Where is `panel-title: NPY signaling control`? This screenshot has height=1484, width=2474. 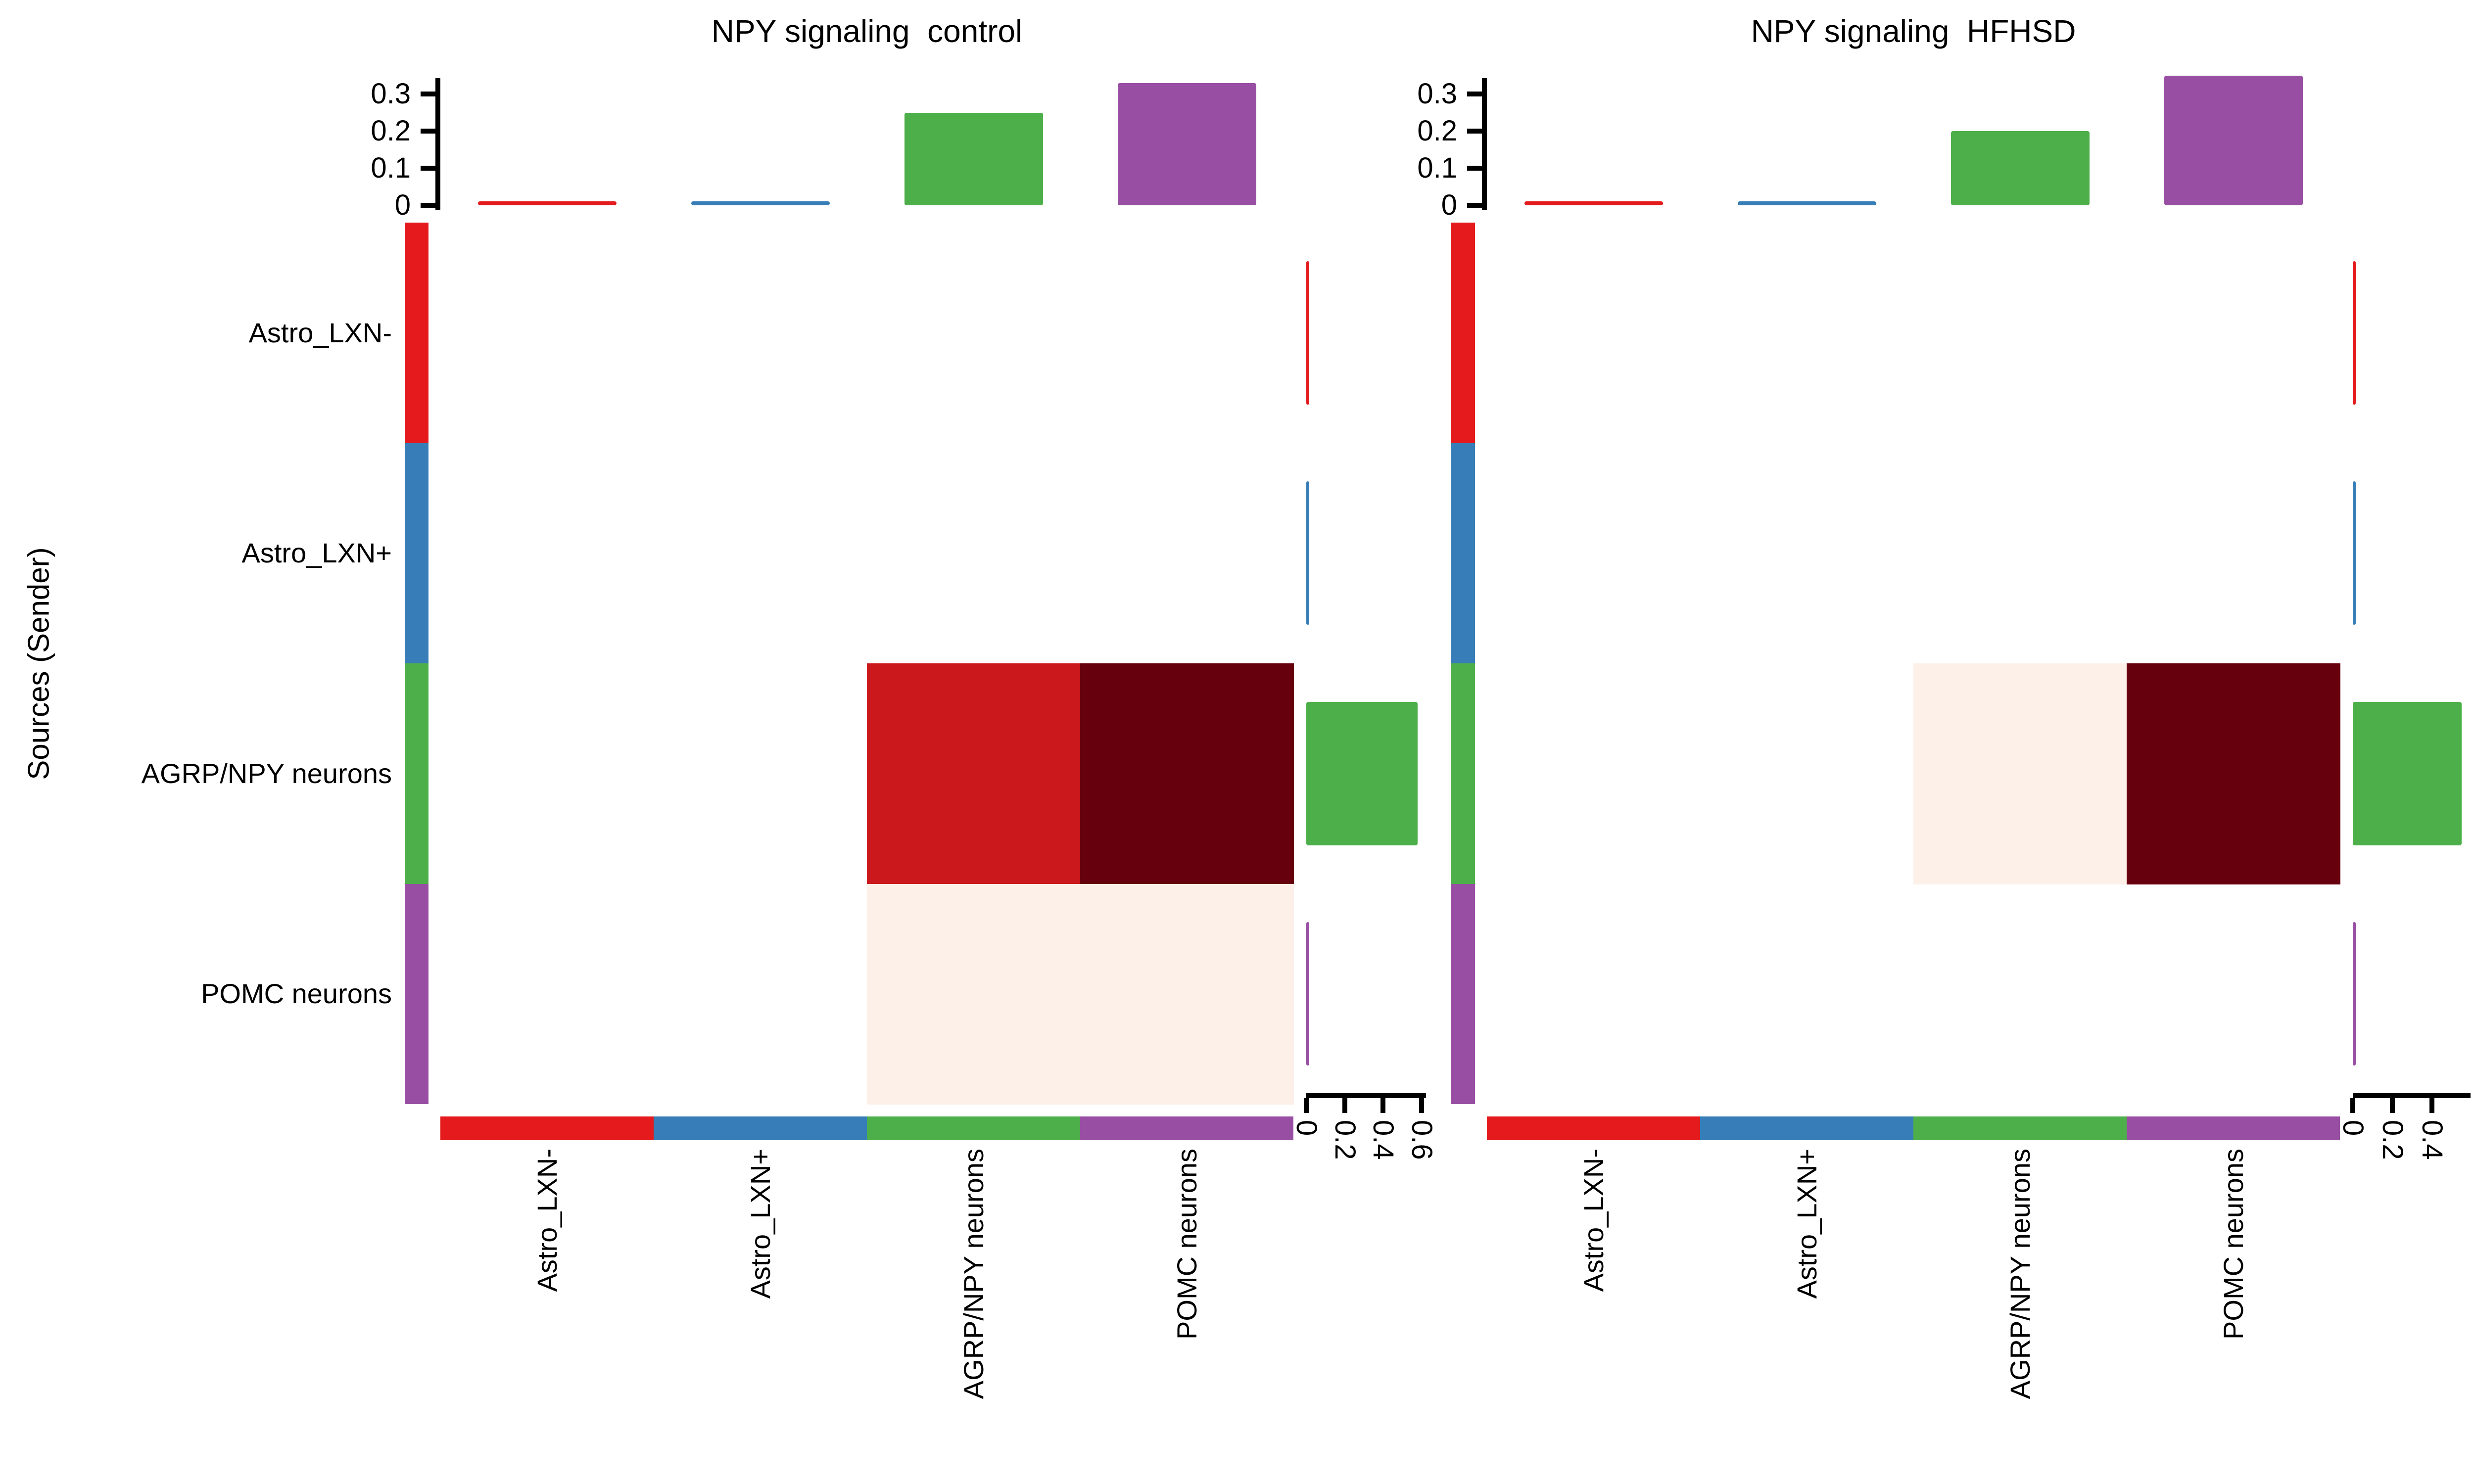 panel-title: NPY signaling control is located at coordinates (867, 31).